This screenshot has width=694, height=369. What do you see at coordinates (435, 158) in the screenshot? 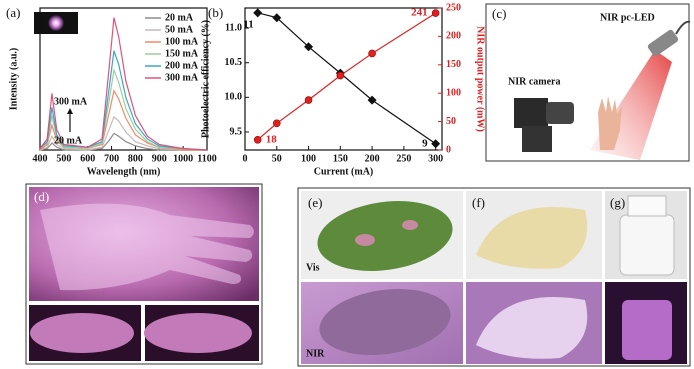
I see `x-tick-label: 300` at bounding box center [435, 158].